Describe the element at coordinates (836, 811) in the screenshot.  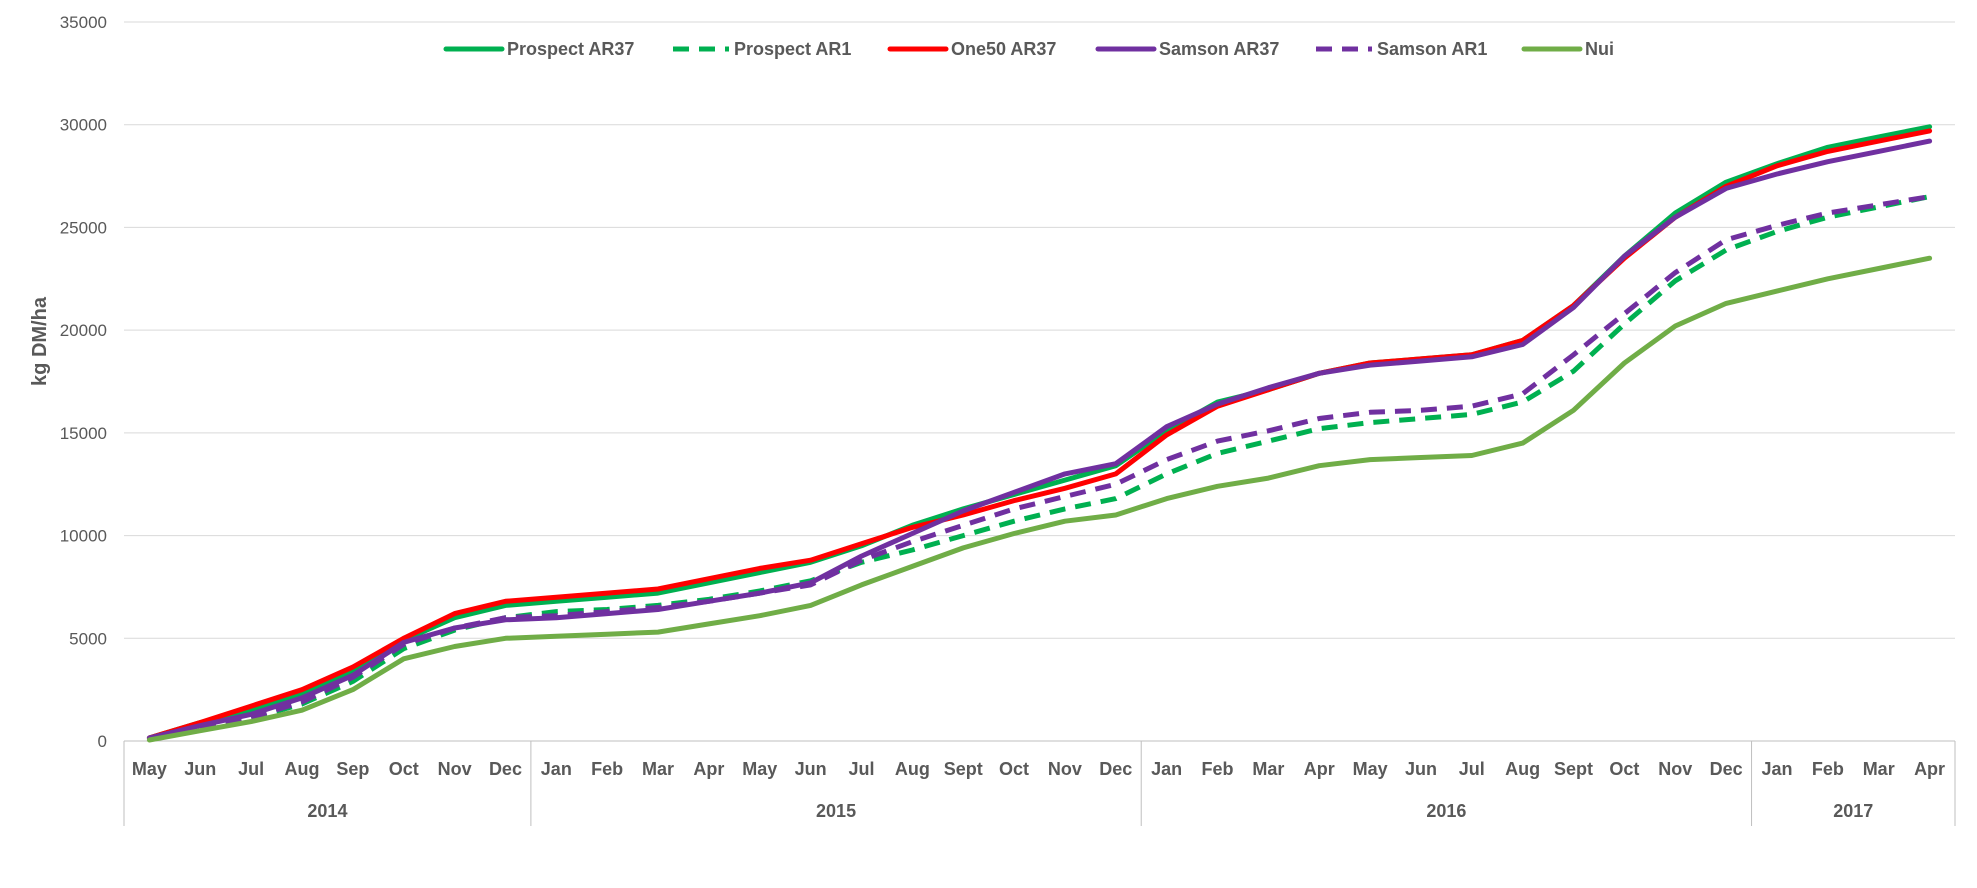
I see `year-label: 2015` at that location.